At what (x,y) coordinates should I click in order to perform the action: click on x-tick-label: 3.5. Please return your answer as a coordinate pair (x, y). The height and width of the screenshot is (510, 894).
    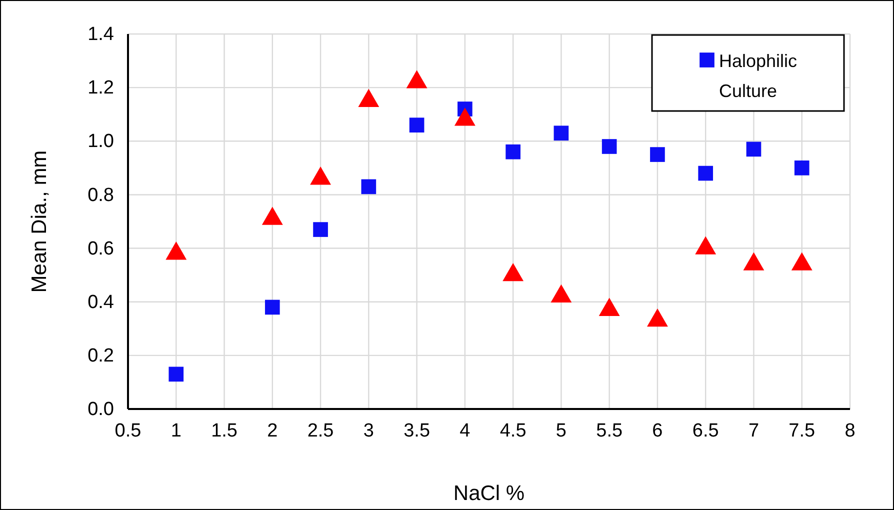
    Looking at the image, I should click on (417, 431).